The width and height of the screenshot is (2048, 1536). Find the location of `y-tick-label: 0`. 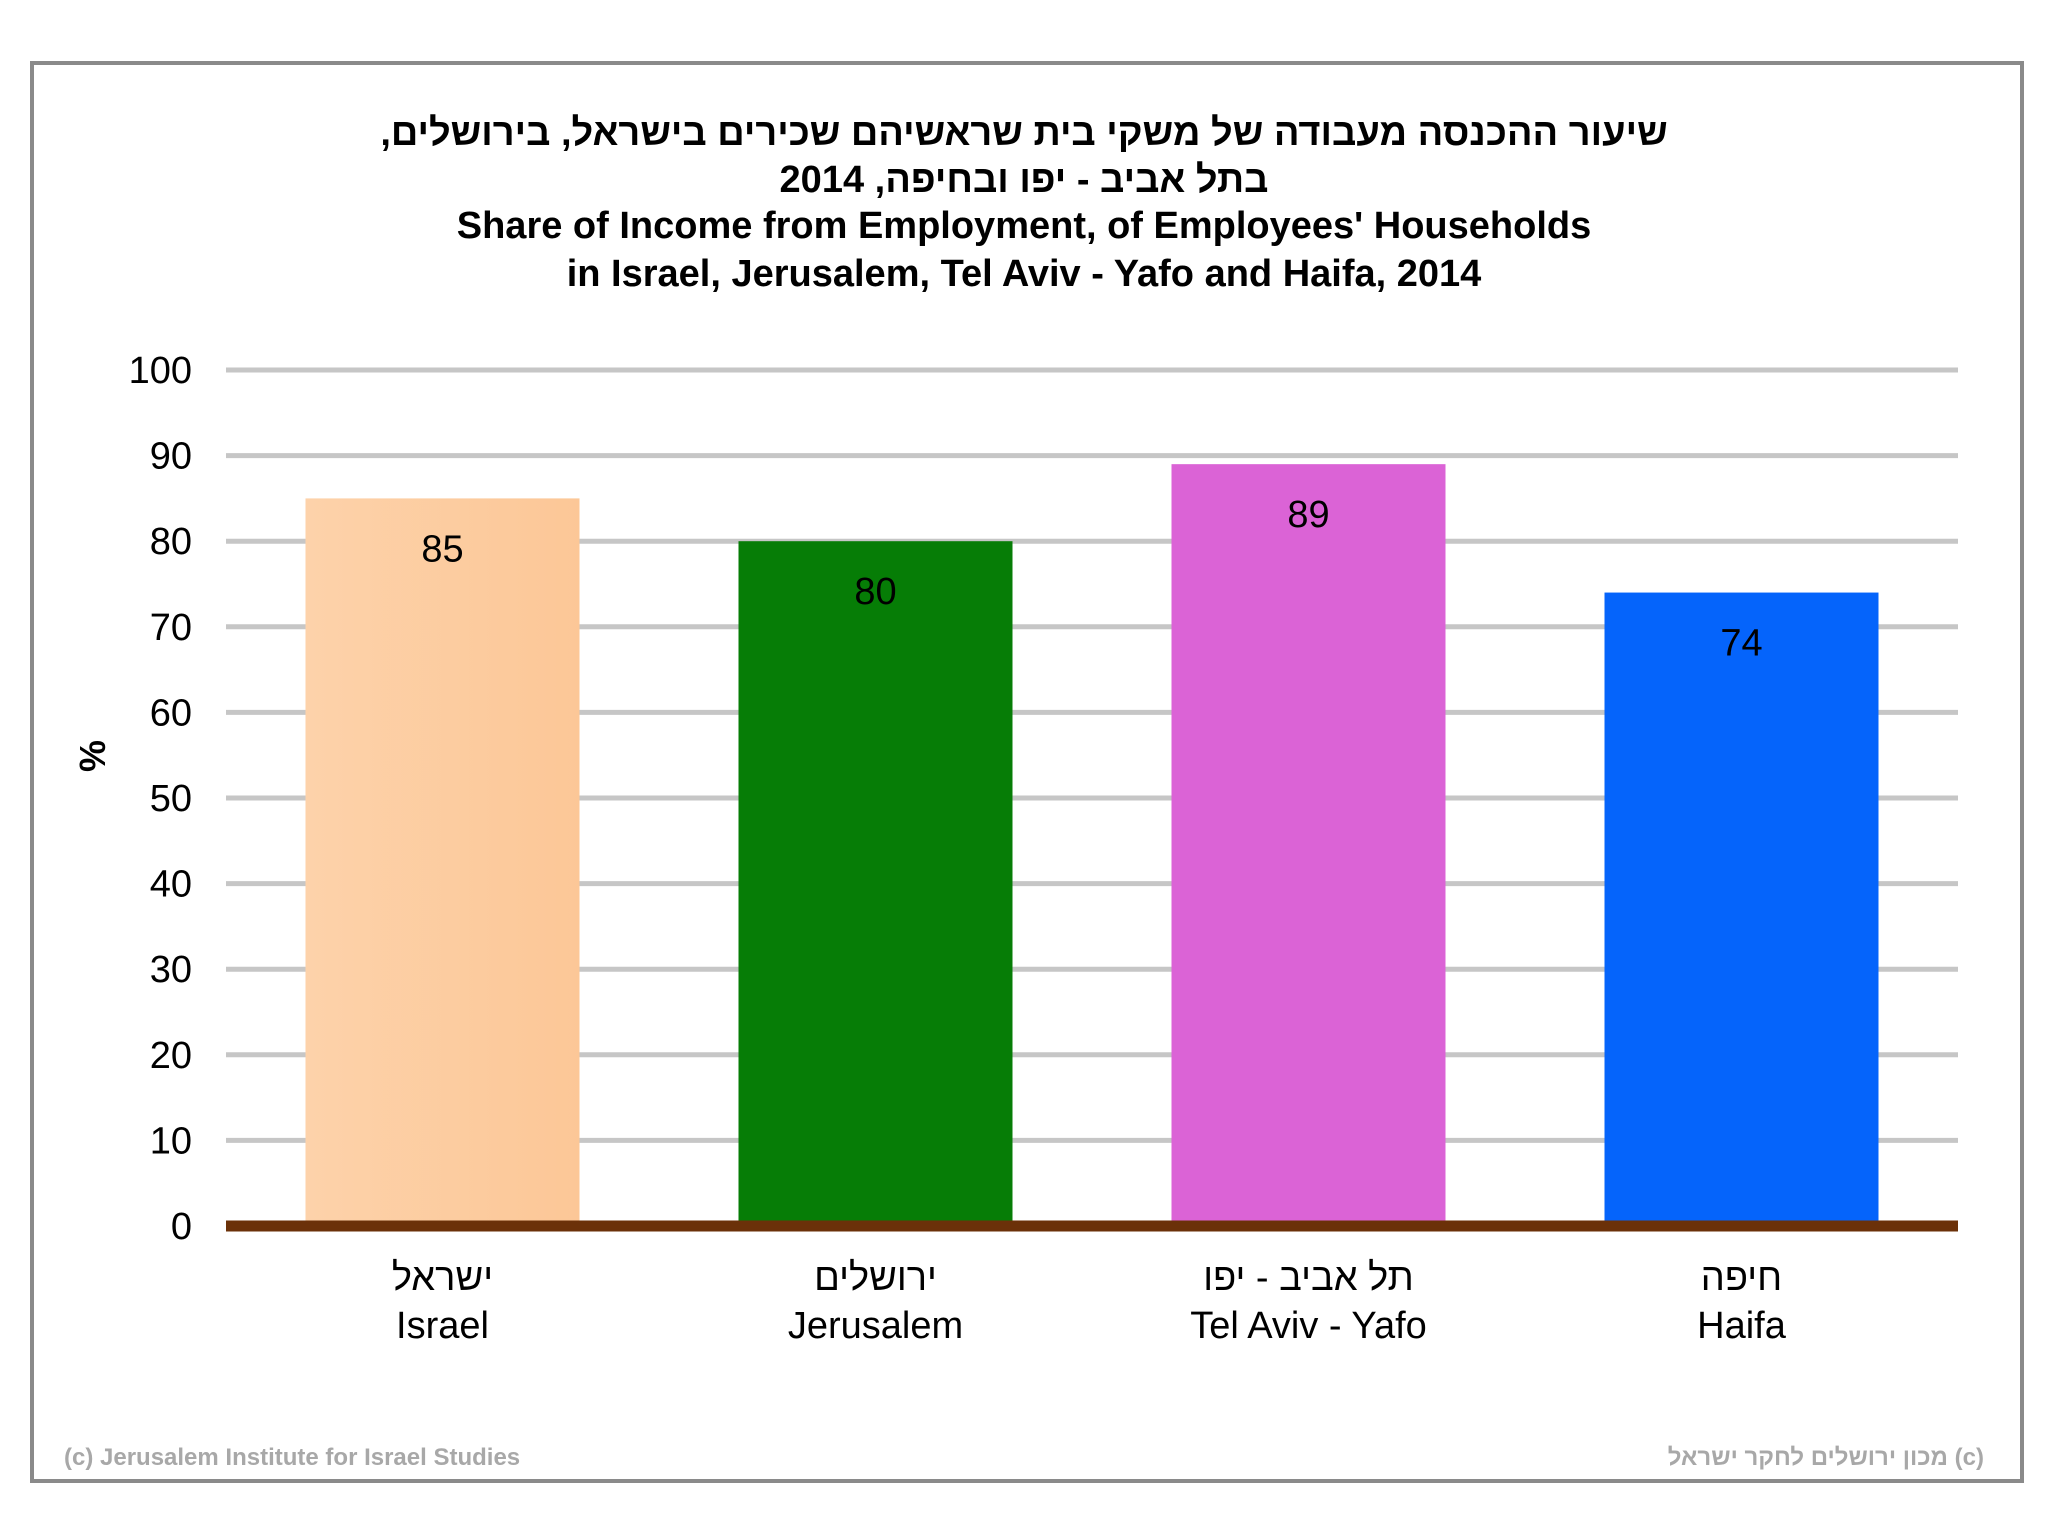

y-tick-label: 0 is located at coordinates (181, 1227).